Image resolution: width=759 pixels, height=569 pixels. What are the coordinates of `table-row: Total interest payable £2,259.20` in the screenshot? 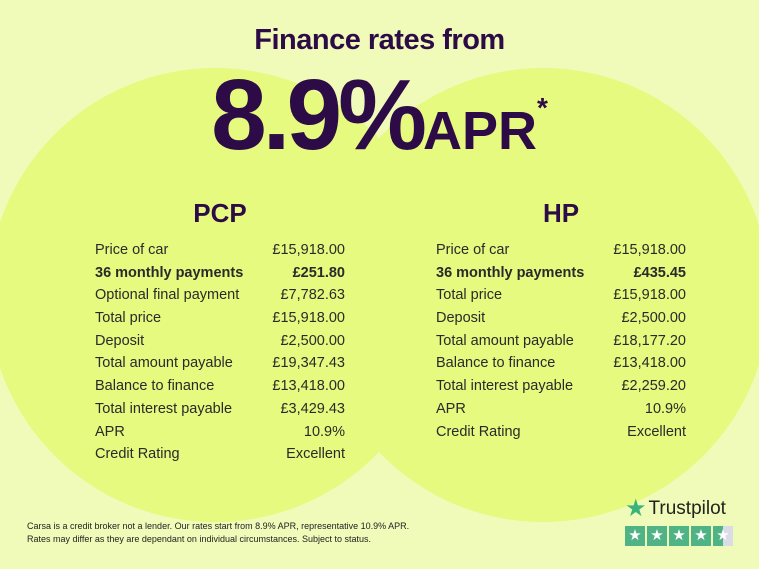 It's located at (561, 386).